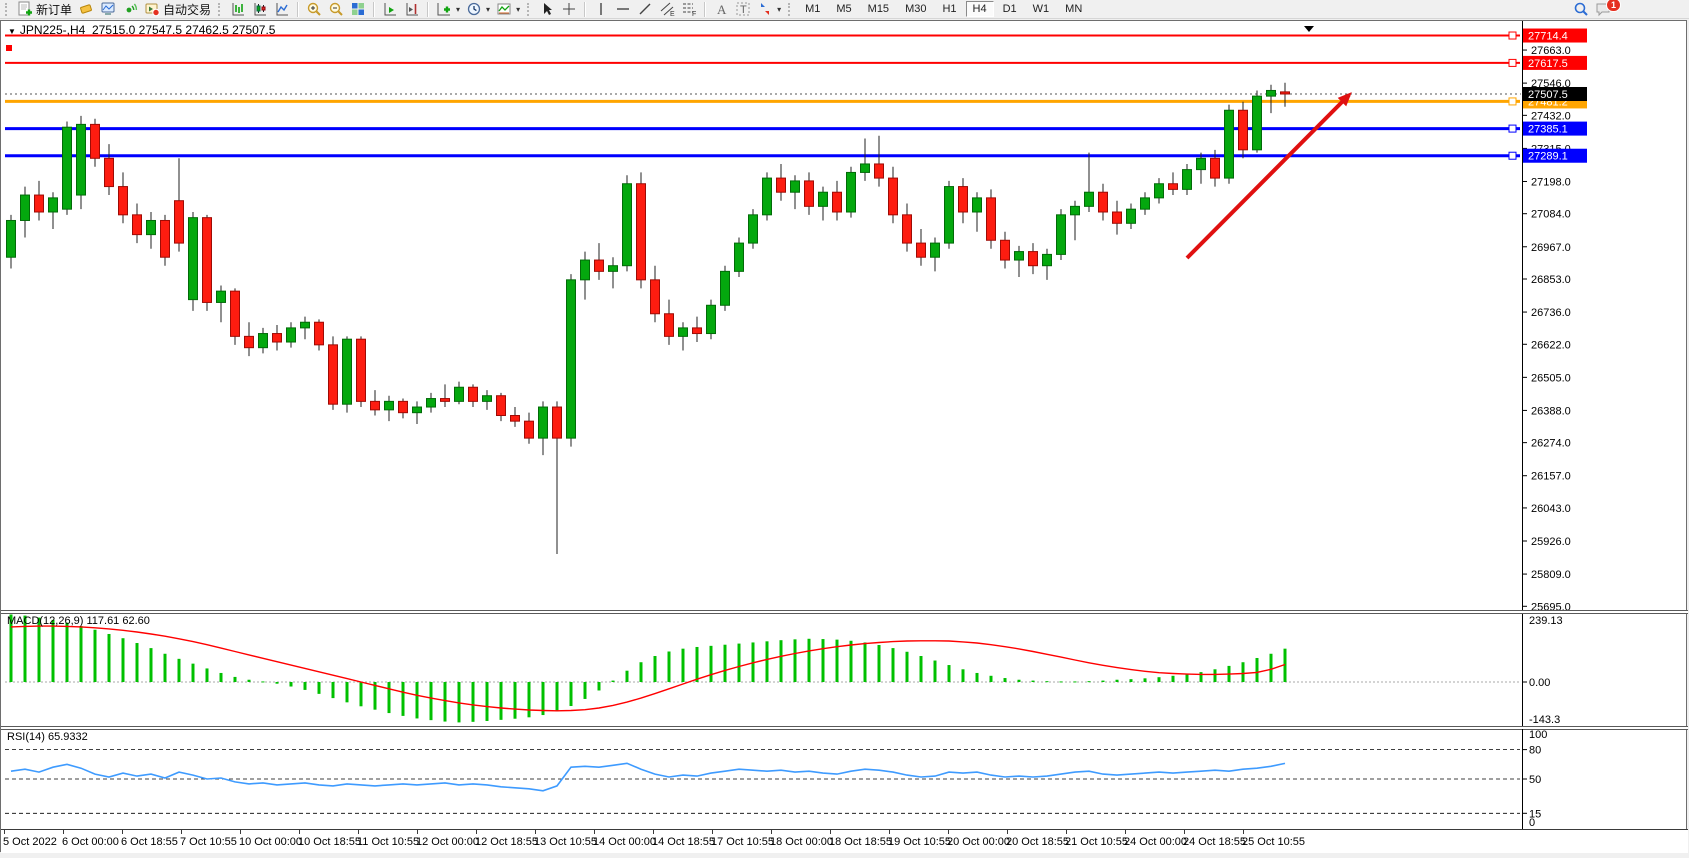 The image size is (1689, 858). I want to click on signals-button, so click(130, 9).